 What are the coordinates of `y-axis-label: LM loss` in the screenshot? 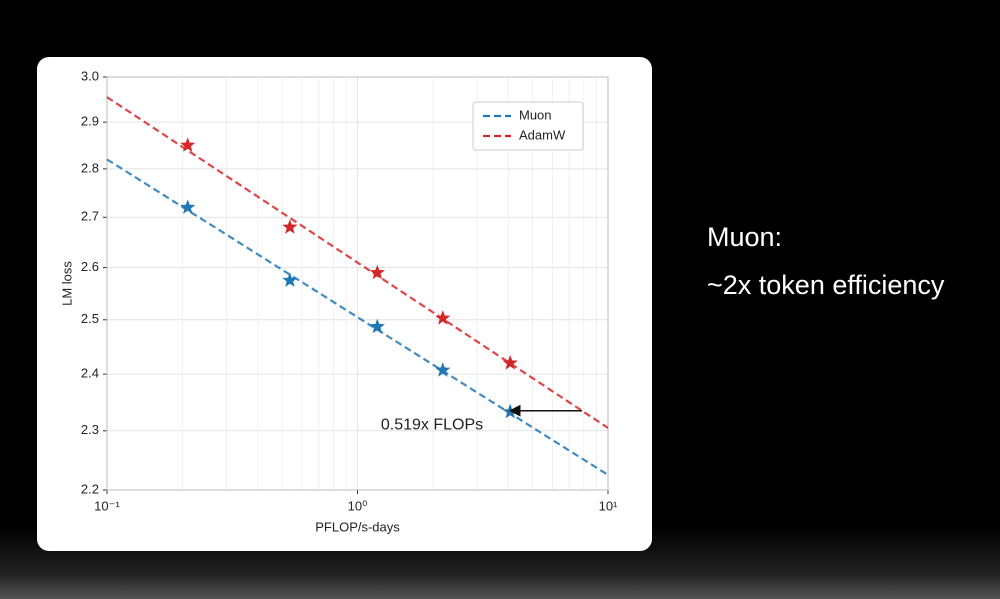 It's located at (66, 283).